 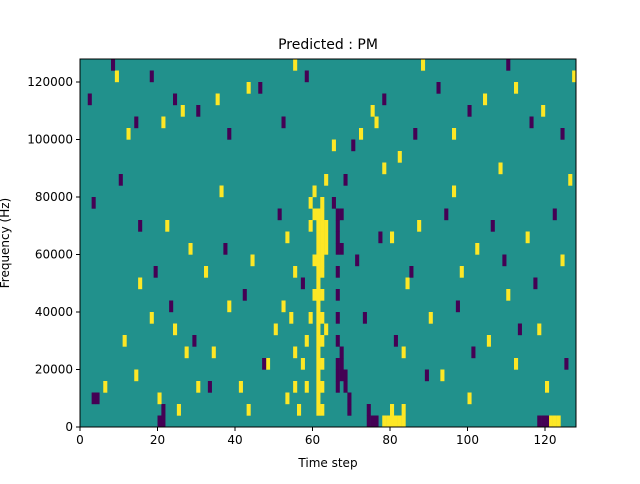 I want to click on y-tick-label: 20000, so click(x=54, y=370).